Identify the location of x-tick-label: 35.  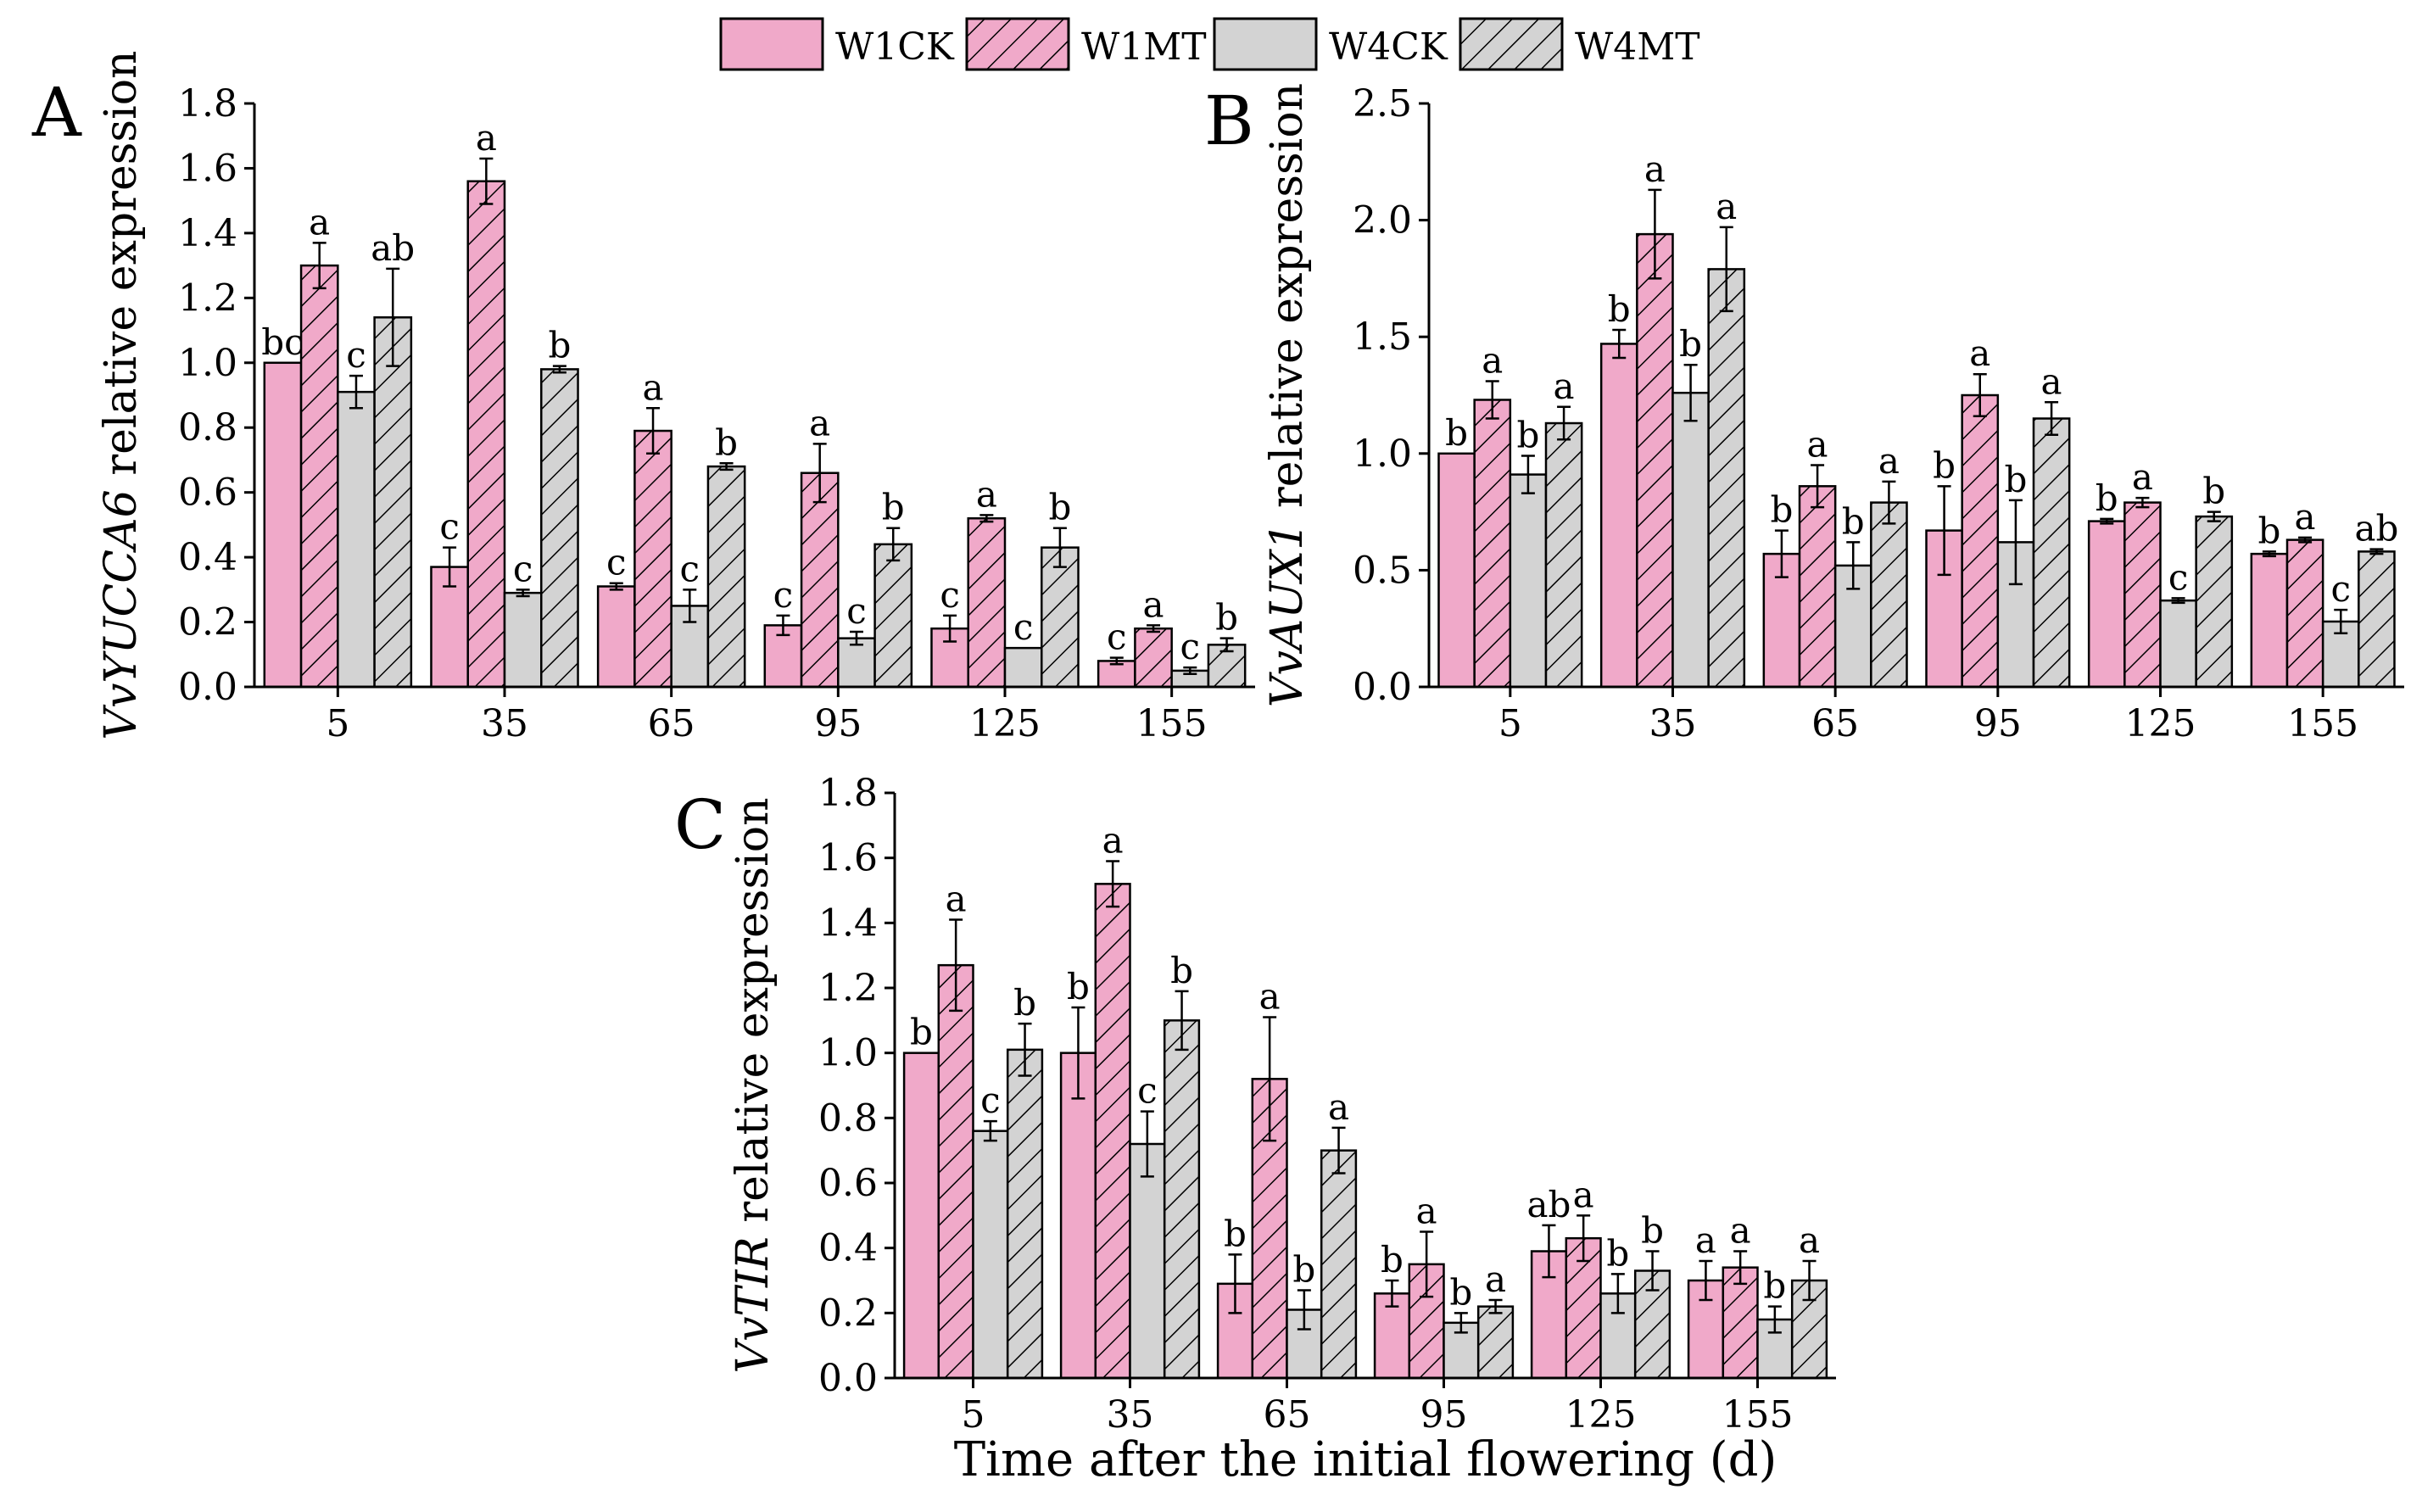
(1130, 1415).